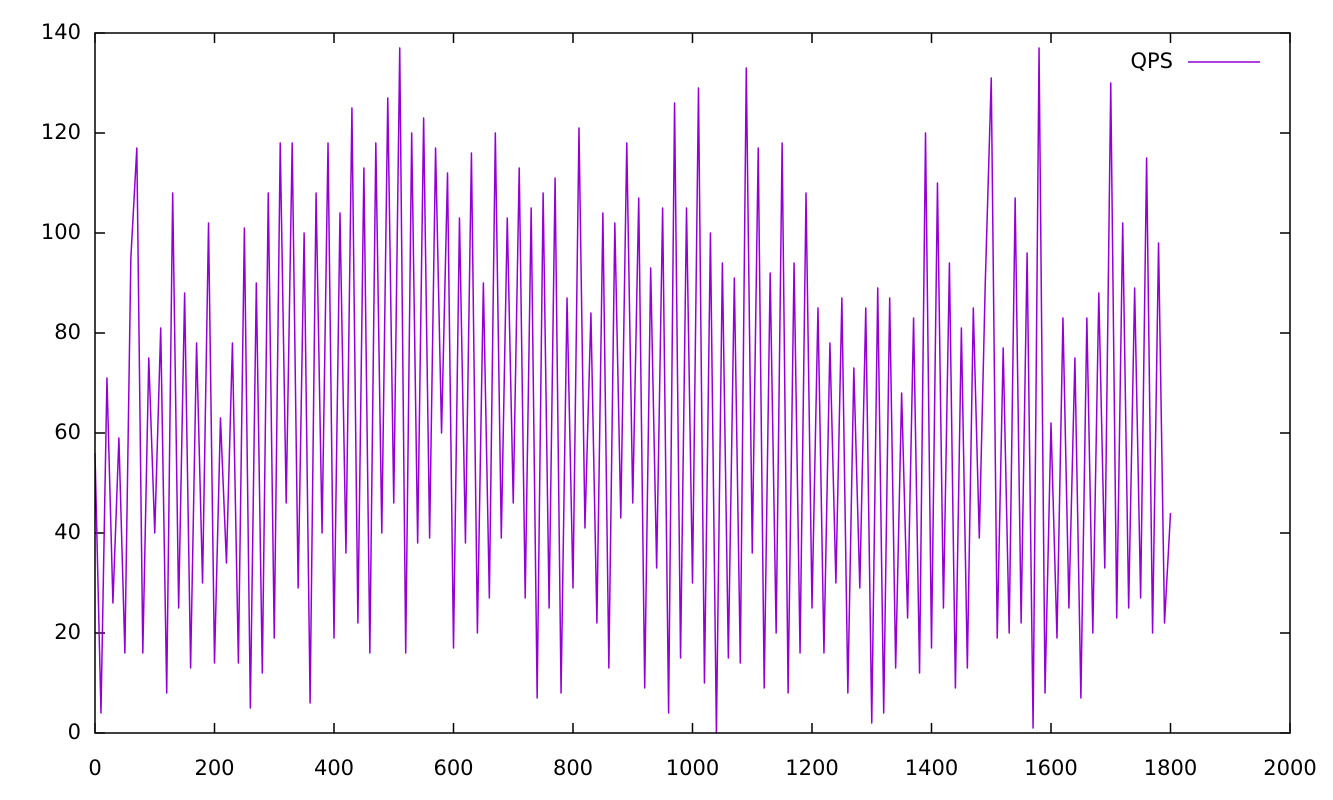 The width and height of the screenshot is (1333, 800). What do you see at coordinates (453, 768) in the screenshot?
I see `x-tick-label: 600` at bounding box center [453, 768].